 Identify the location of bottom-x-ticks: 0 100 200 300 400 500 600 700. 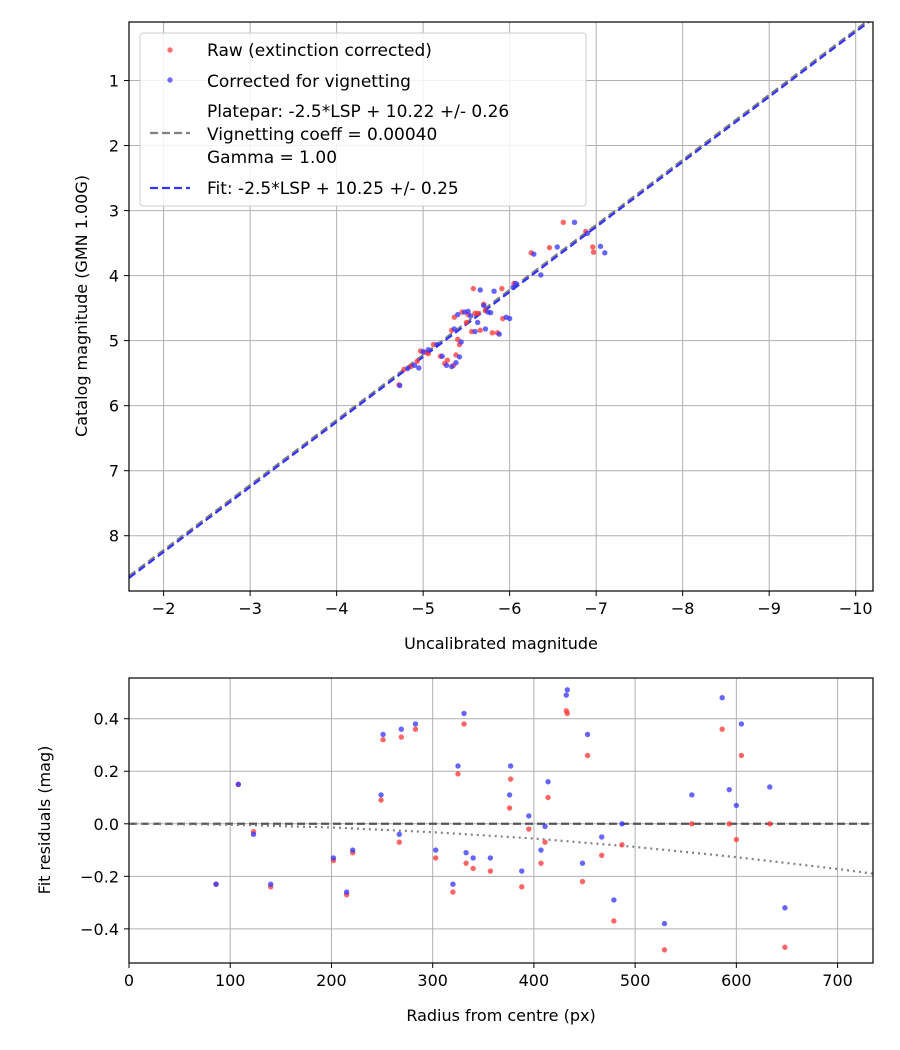
(488, 976).